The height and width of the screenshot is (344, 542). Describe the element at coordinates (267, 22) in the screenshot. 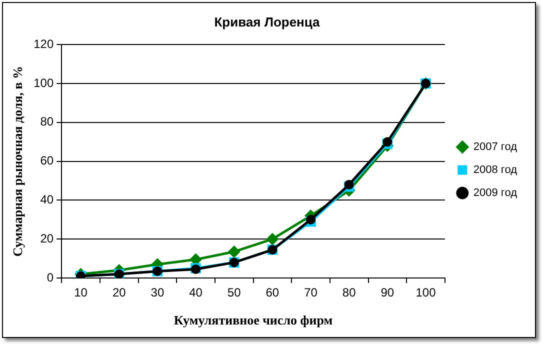

I see `chart-title: Кривая Лоренца` at that location.